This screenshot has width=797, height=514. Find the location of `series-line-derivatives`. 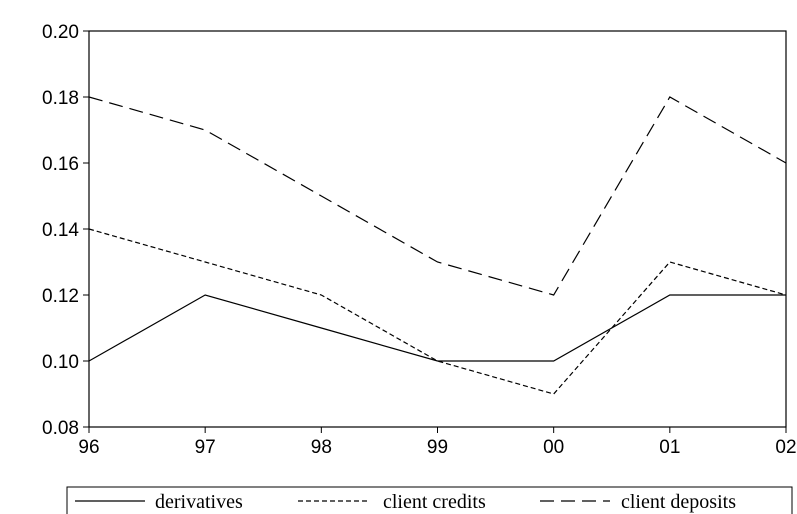

series-line-derivatives is located at coordinates (437, 328).